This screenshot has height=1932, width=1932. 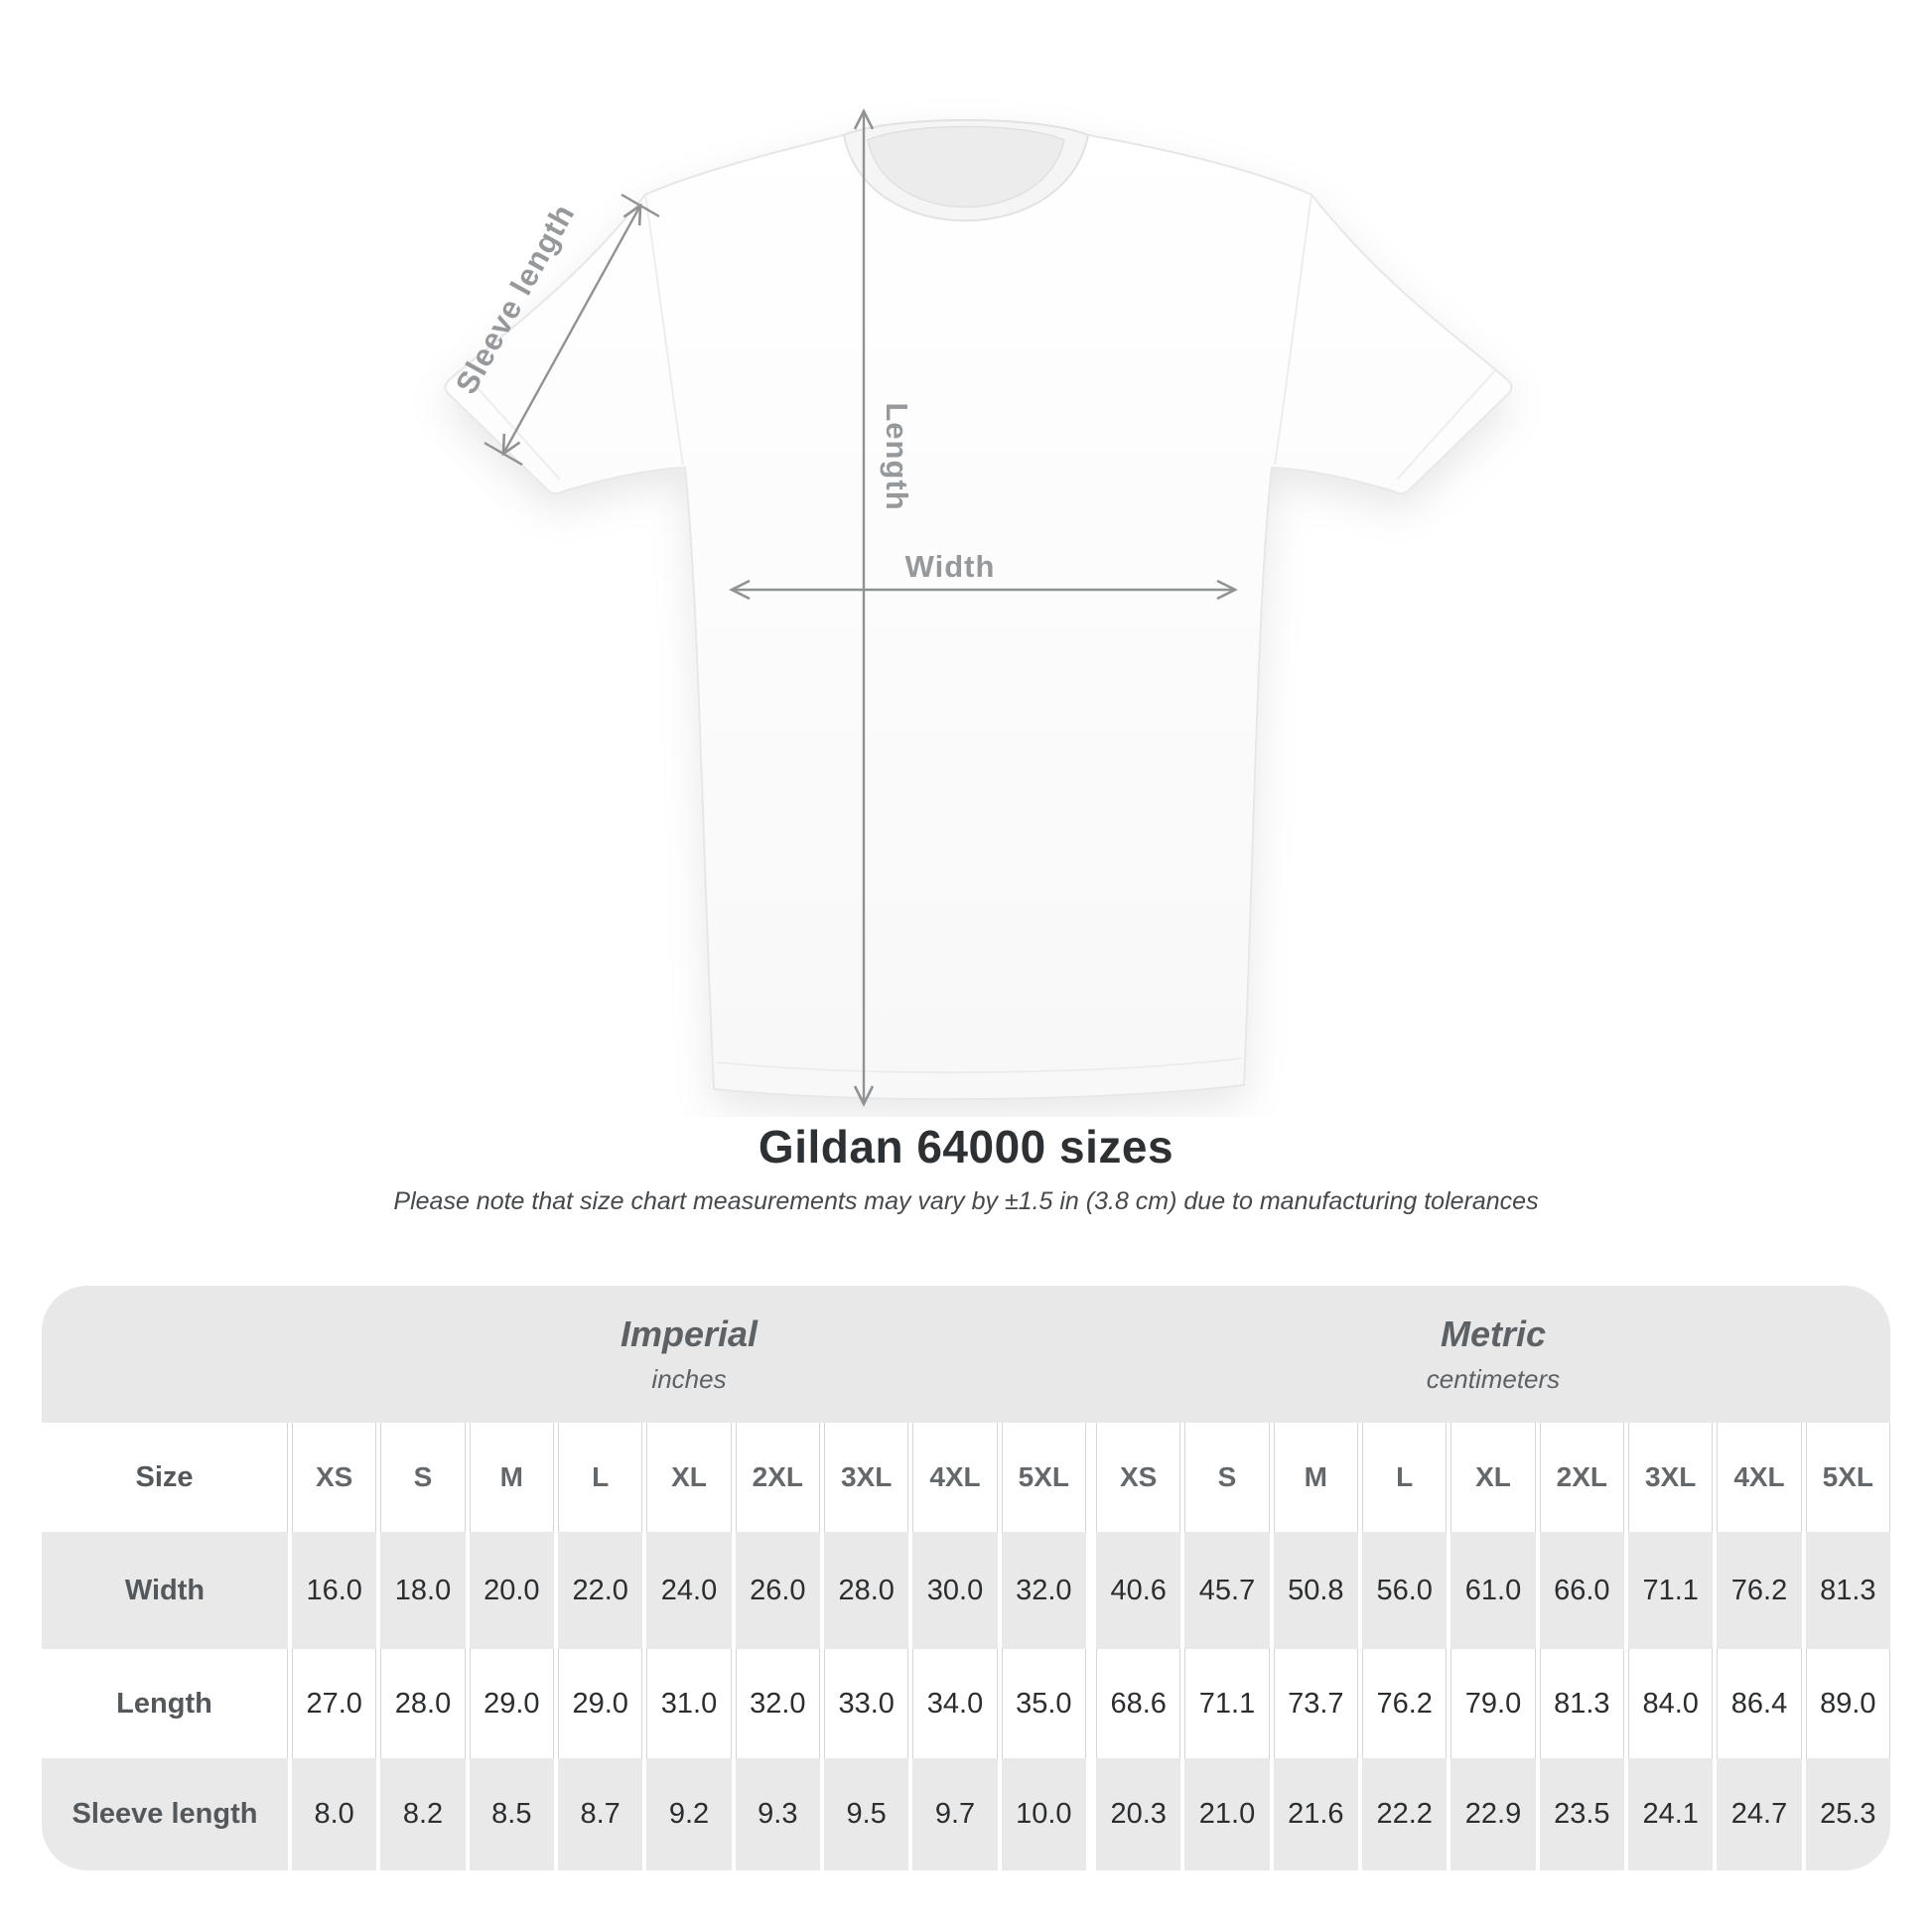 What do you see at coordinates (1138, 1703) in the screenshot?
I see `value-cell: 68.6` at bounding box center [1138, 1703].